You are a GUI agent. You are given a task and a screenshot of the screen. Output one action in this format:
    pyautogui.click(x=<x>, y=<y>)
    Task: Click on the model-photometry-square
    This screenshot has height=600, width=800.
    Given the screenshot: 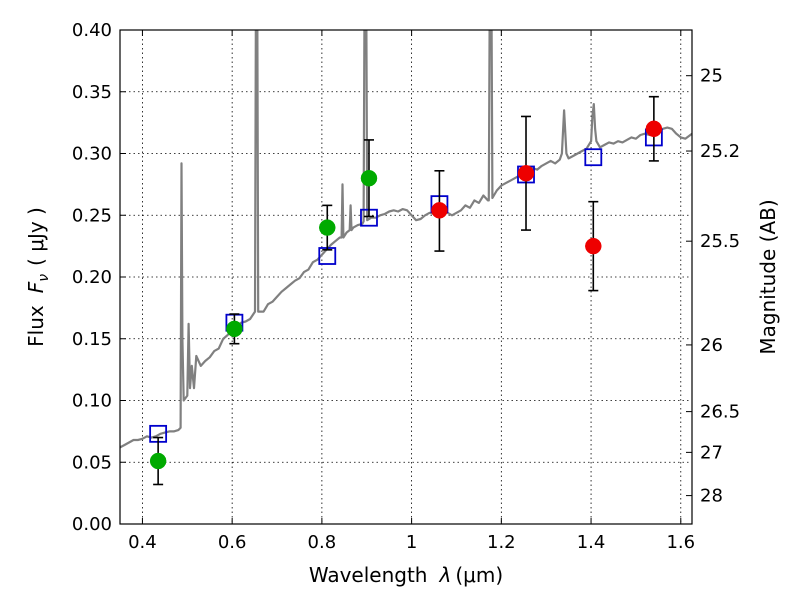 What is the action you would take?
    pyautogui.click(x=593, y=157)
    